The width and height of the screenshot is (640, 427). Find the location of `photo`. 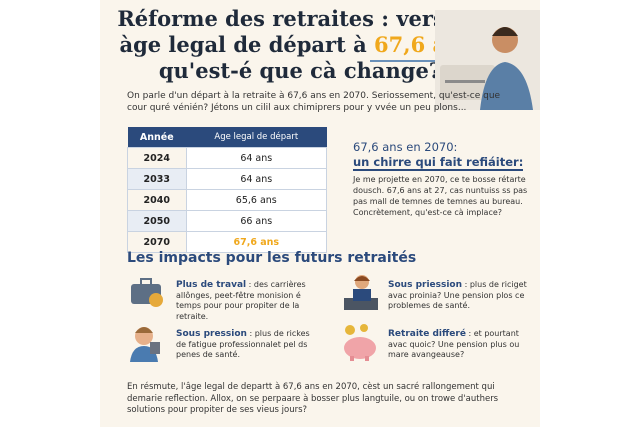

photo is located at coordinates (487, 60).